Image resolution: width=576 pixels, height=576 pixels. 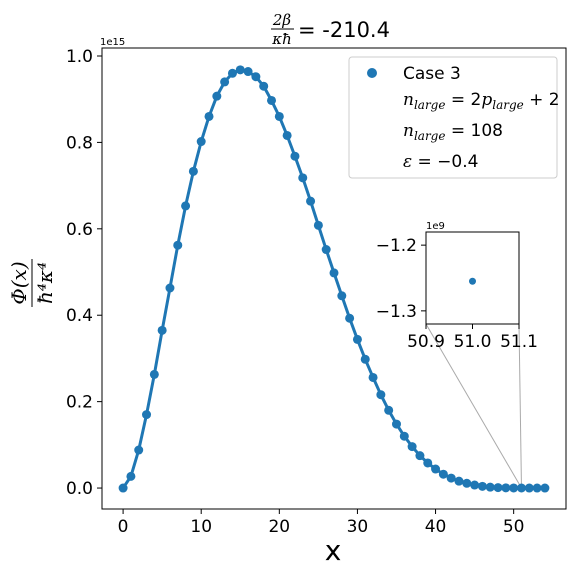 I want to click on x-tick-label: 20, so click(x=279, y=527).